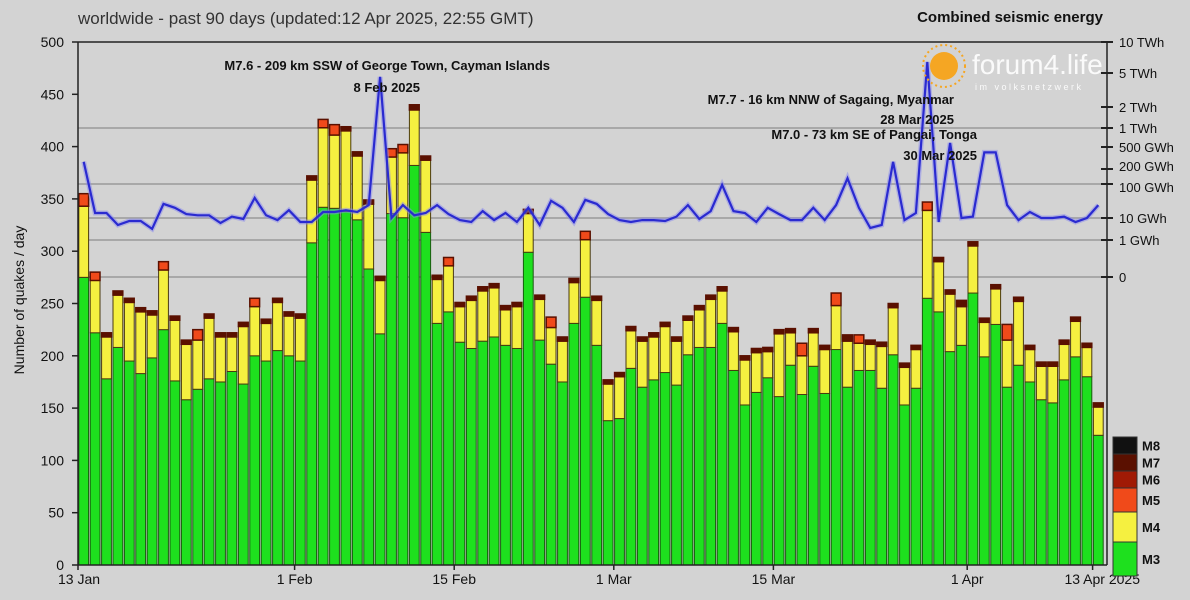 Image resolution: width=1190 pixels, height=600 pixels. What do you see at coordinates (831, 99) in the screenshot?
I see `annotation-text: M7.7 - 16 km NNW of Sagaing, Myanmar` at bounding box center [831, 99].